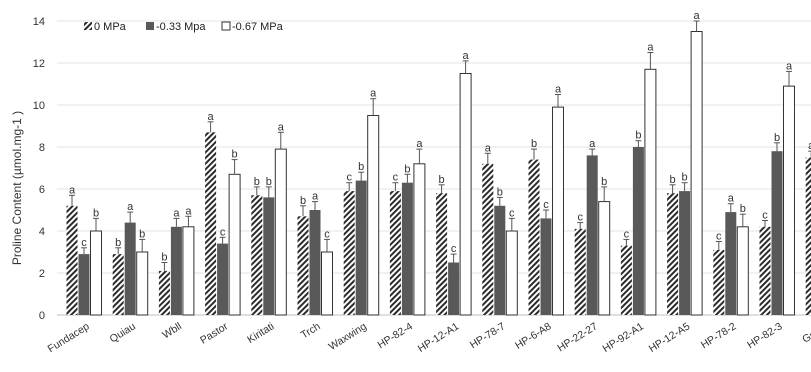 This screenshot has height=372, width=811. I want to click on x-tick-label: HP-92-A1, so click(624, 337).